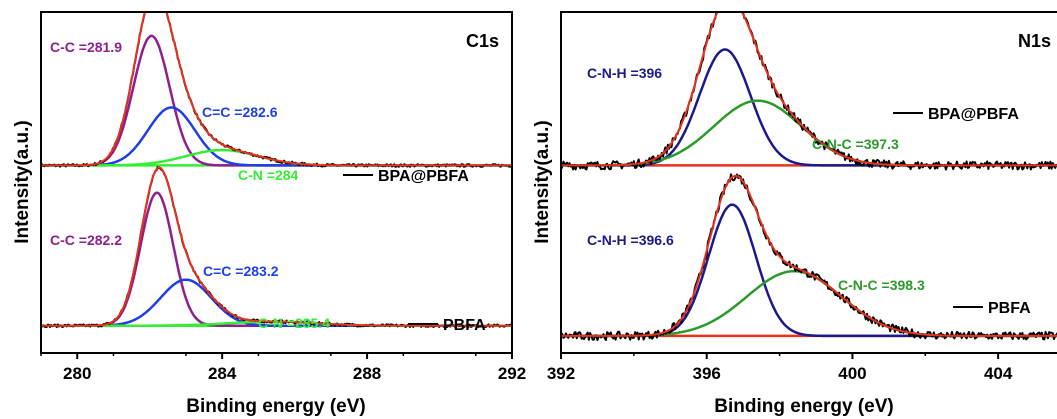 The height and width of the screenshot is (419, 1057). Describe the element at coordinates (998, 373) in the screenshot. I see `n1s-tick-label-404: 404` at that location.